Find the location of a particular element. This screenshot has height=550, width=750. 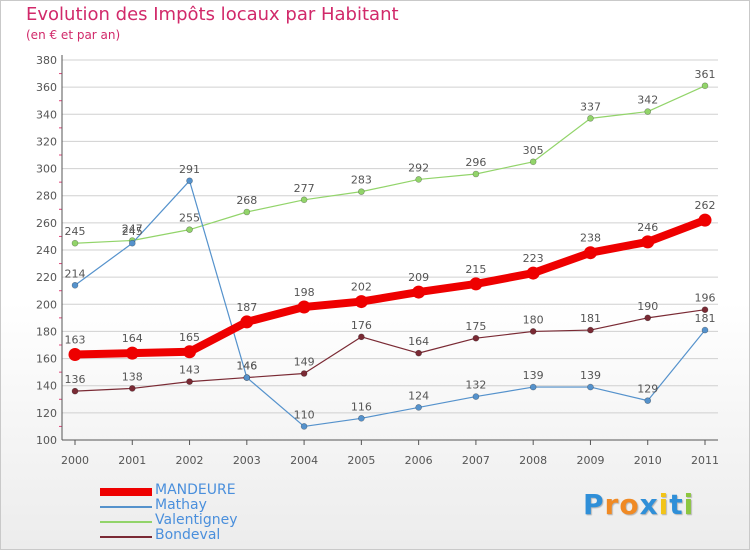

data-label-mandeure: 215 is located at coordinates (475, 269).